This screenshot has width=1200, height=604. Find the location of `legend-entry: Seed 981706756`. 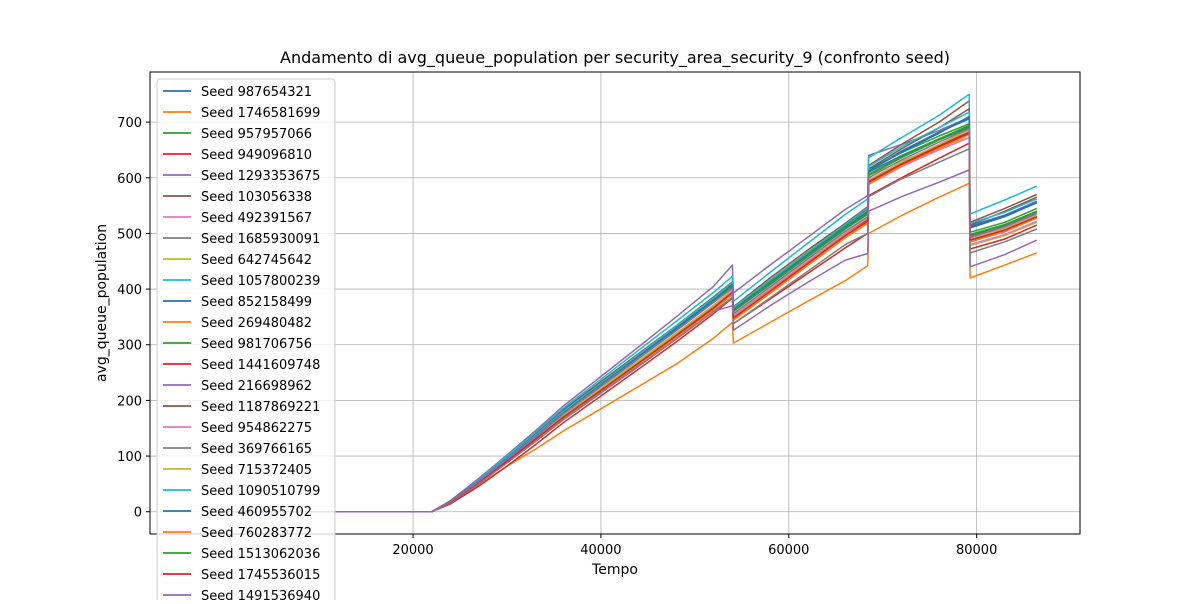

legend-entry: Seed 981706756 is located at coordinates (256, 344).